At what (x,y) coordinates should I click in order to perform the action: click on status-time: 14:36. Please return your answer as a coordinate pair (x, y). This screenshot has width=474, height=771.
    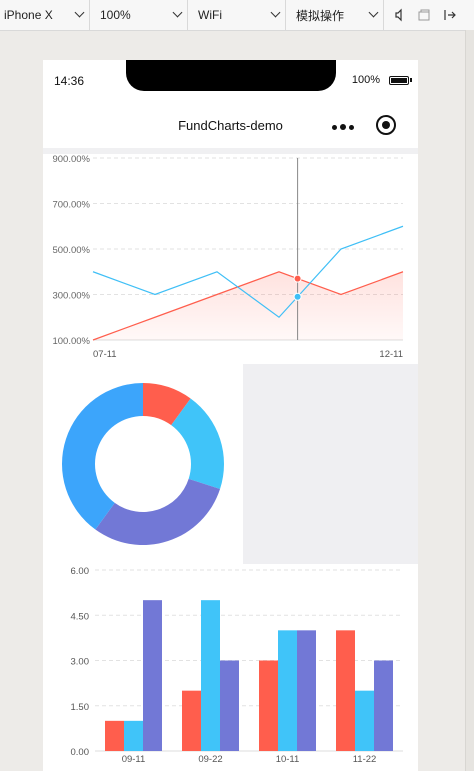
    Looking at the image, I should click on (69, 81).